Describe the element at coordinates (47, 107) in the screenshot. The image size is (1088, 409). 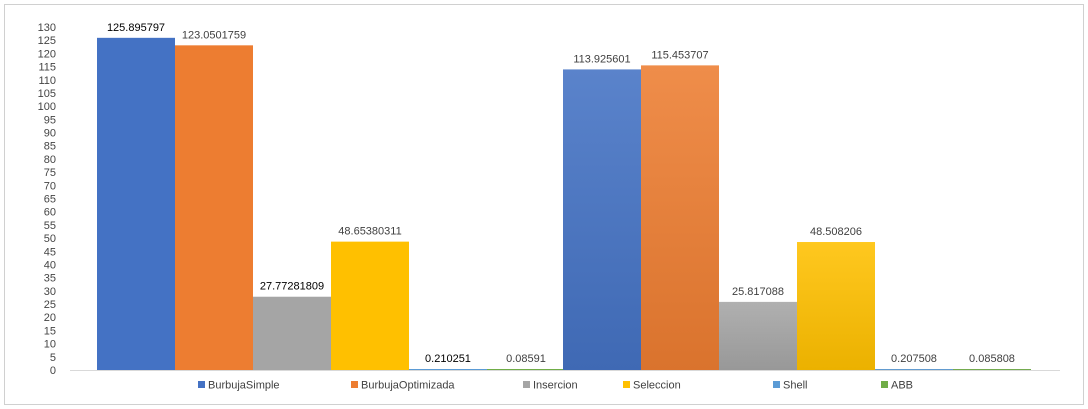
I see `y-tick-label: 100` at that location.